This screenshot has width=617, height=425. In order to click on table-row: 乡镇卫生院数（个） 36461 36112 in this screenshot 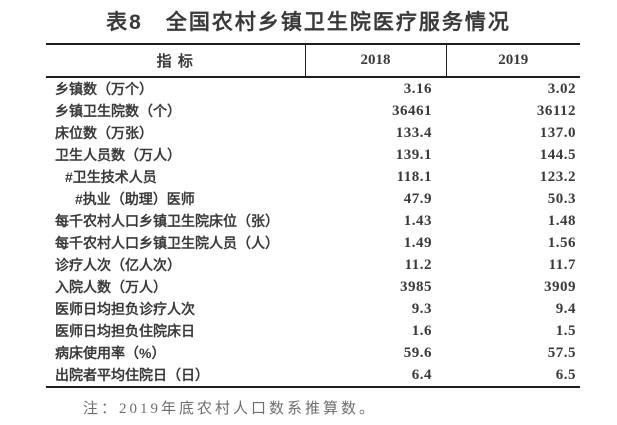, I will do `click(313, 111)`.